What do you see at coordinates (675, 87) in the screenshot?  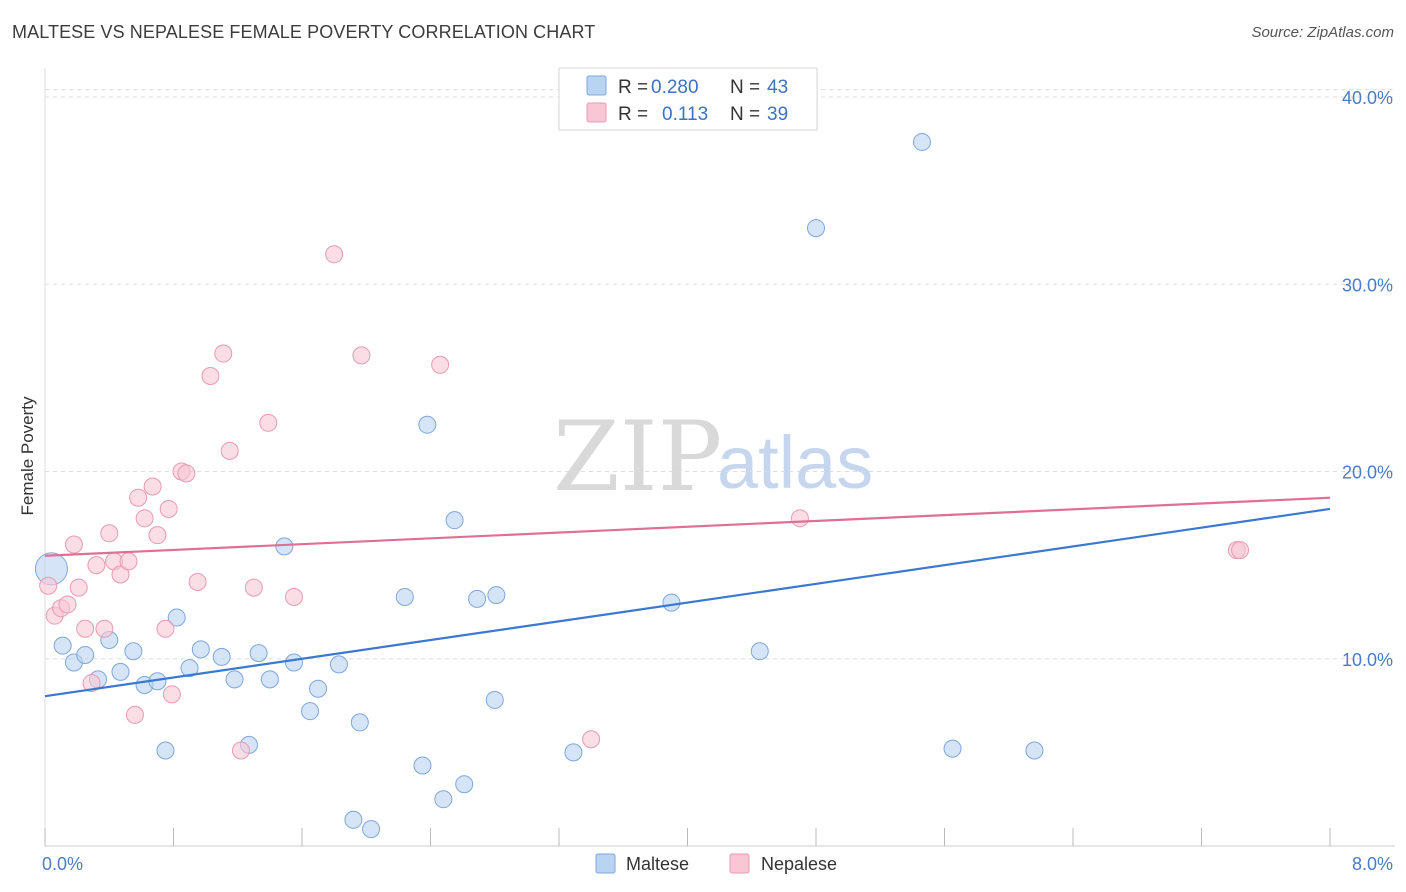 I see `legend-r-value-maltese: 0.280` at bounding box center [675, 87].